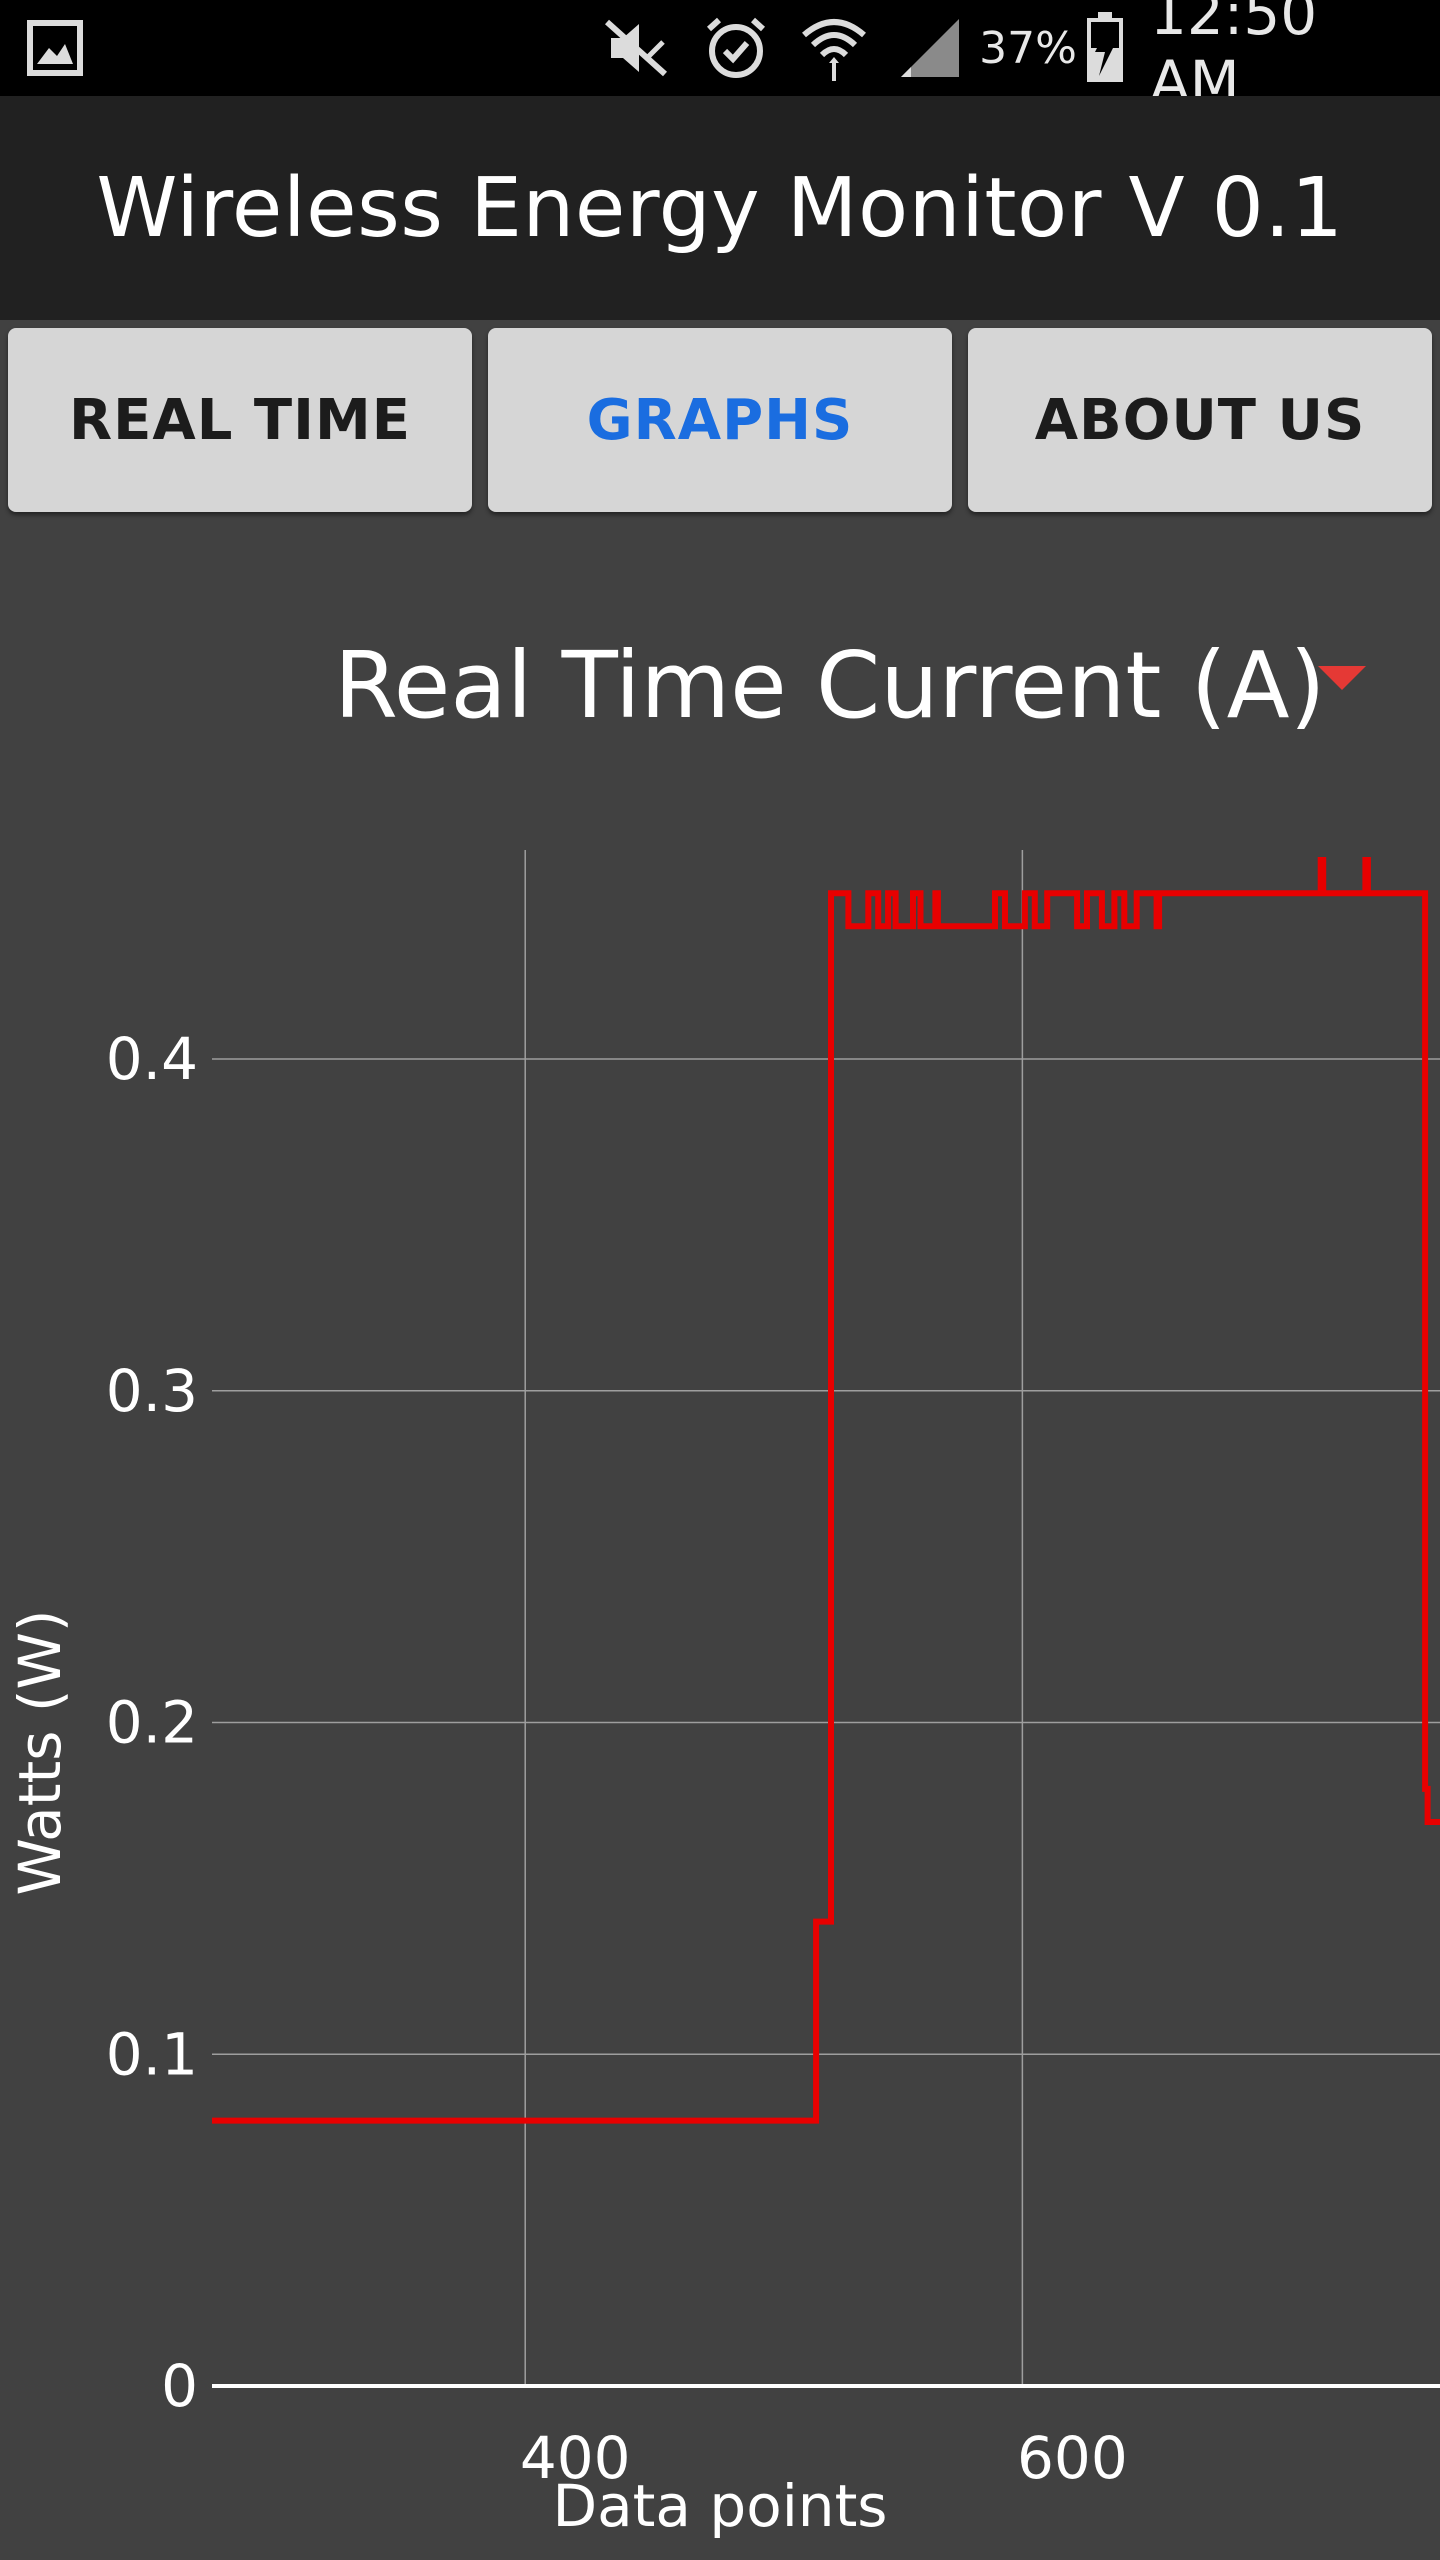  I want to click on action-bar: Wireless Energy Monitor V 0.1, so click(720, 208).